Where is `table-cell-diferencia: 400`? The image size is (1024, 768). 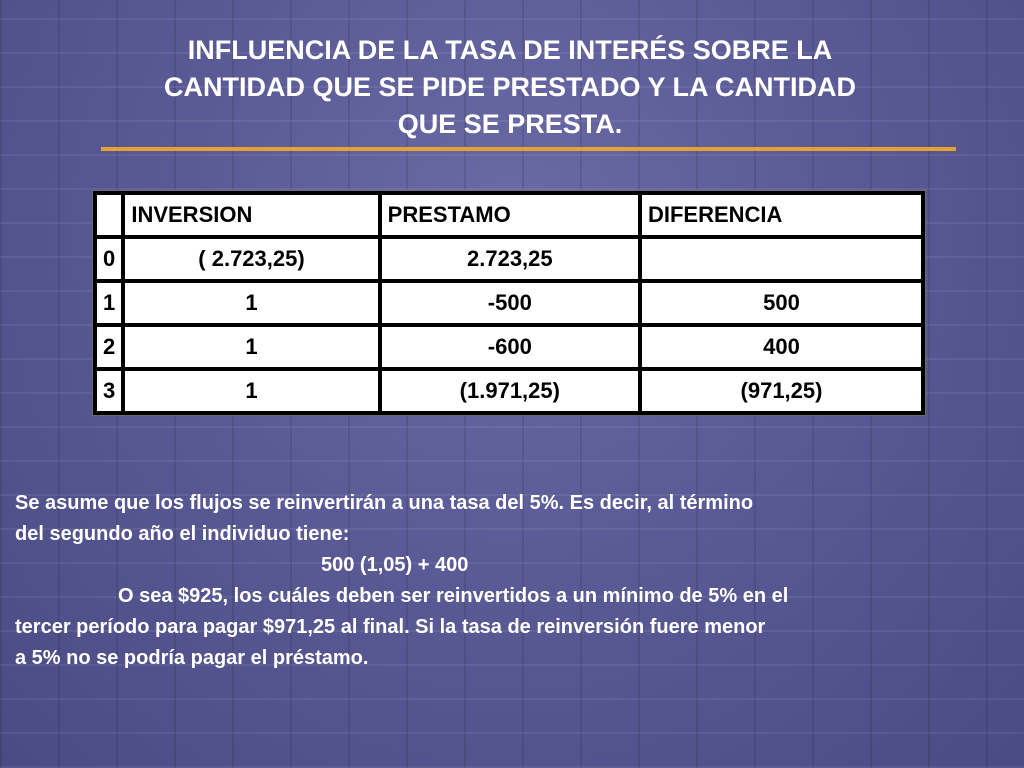 table-cell-diferencia: 400 is located at coordinates (781, 347).